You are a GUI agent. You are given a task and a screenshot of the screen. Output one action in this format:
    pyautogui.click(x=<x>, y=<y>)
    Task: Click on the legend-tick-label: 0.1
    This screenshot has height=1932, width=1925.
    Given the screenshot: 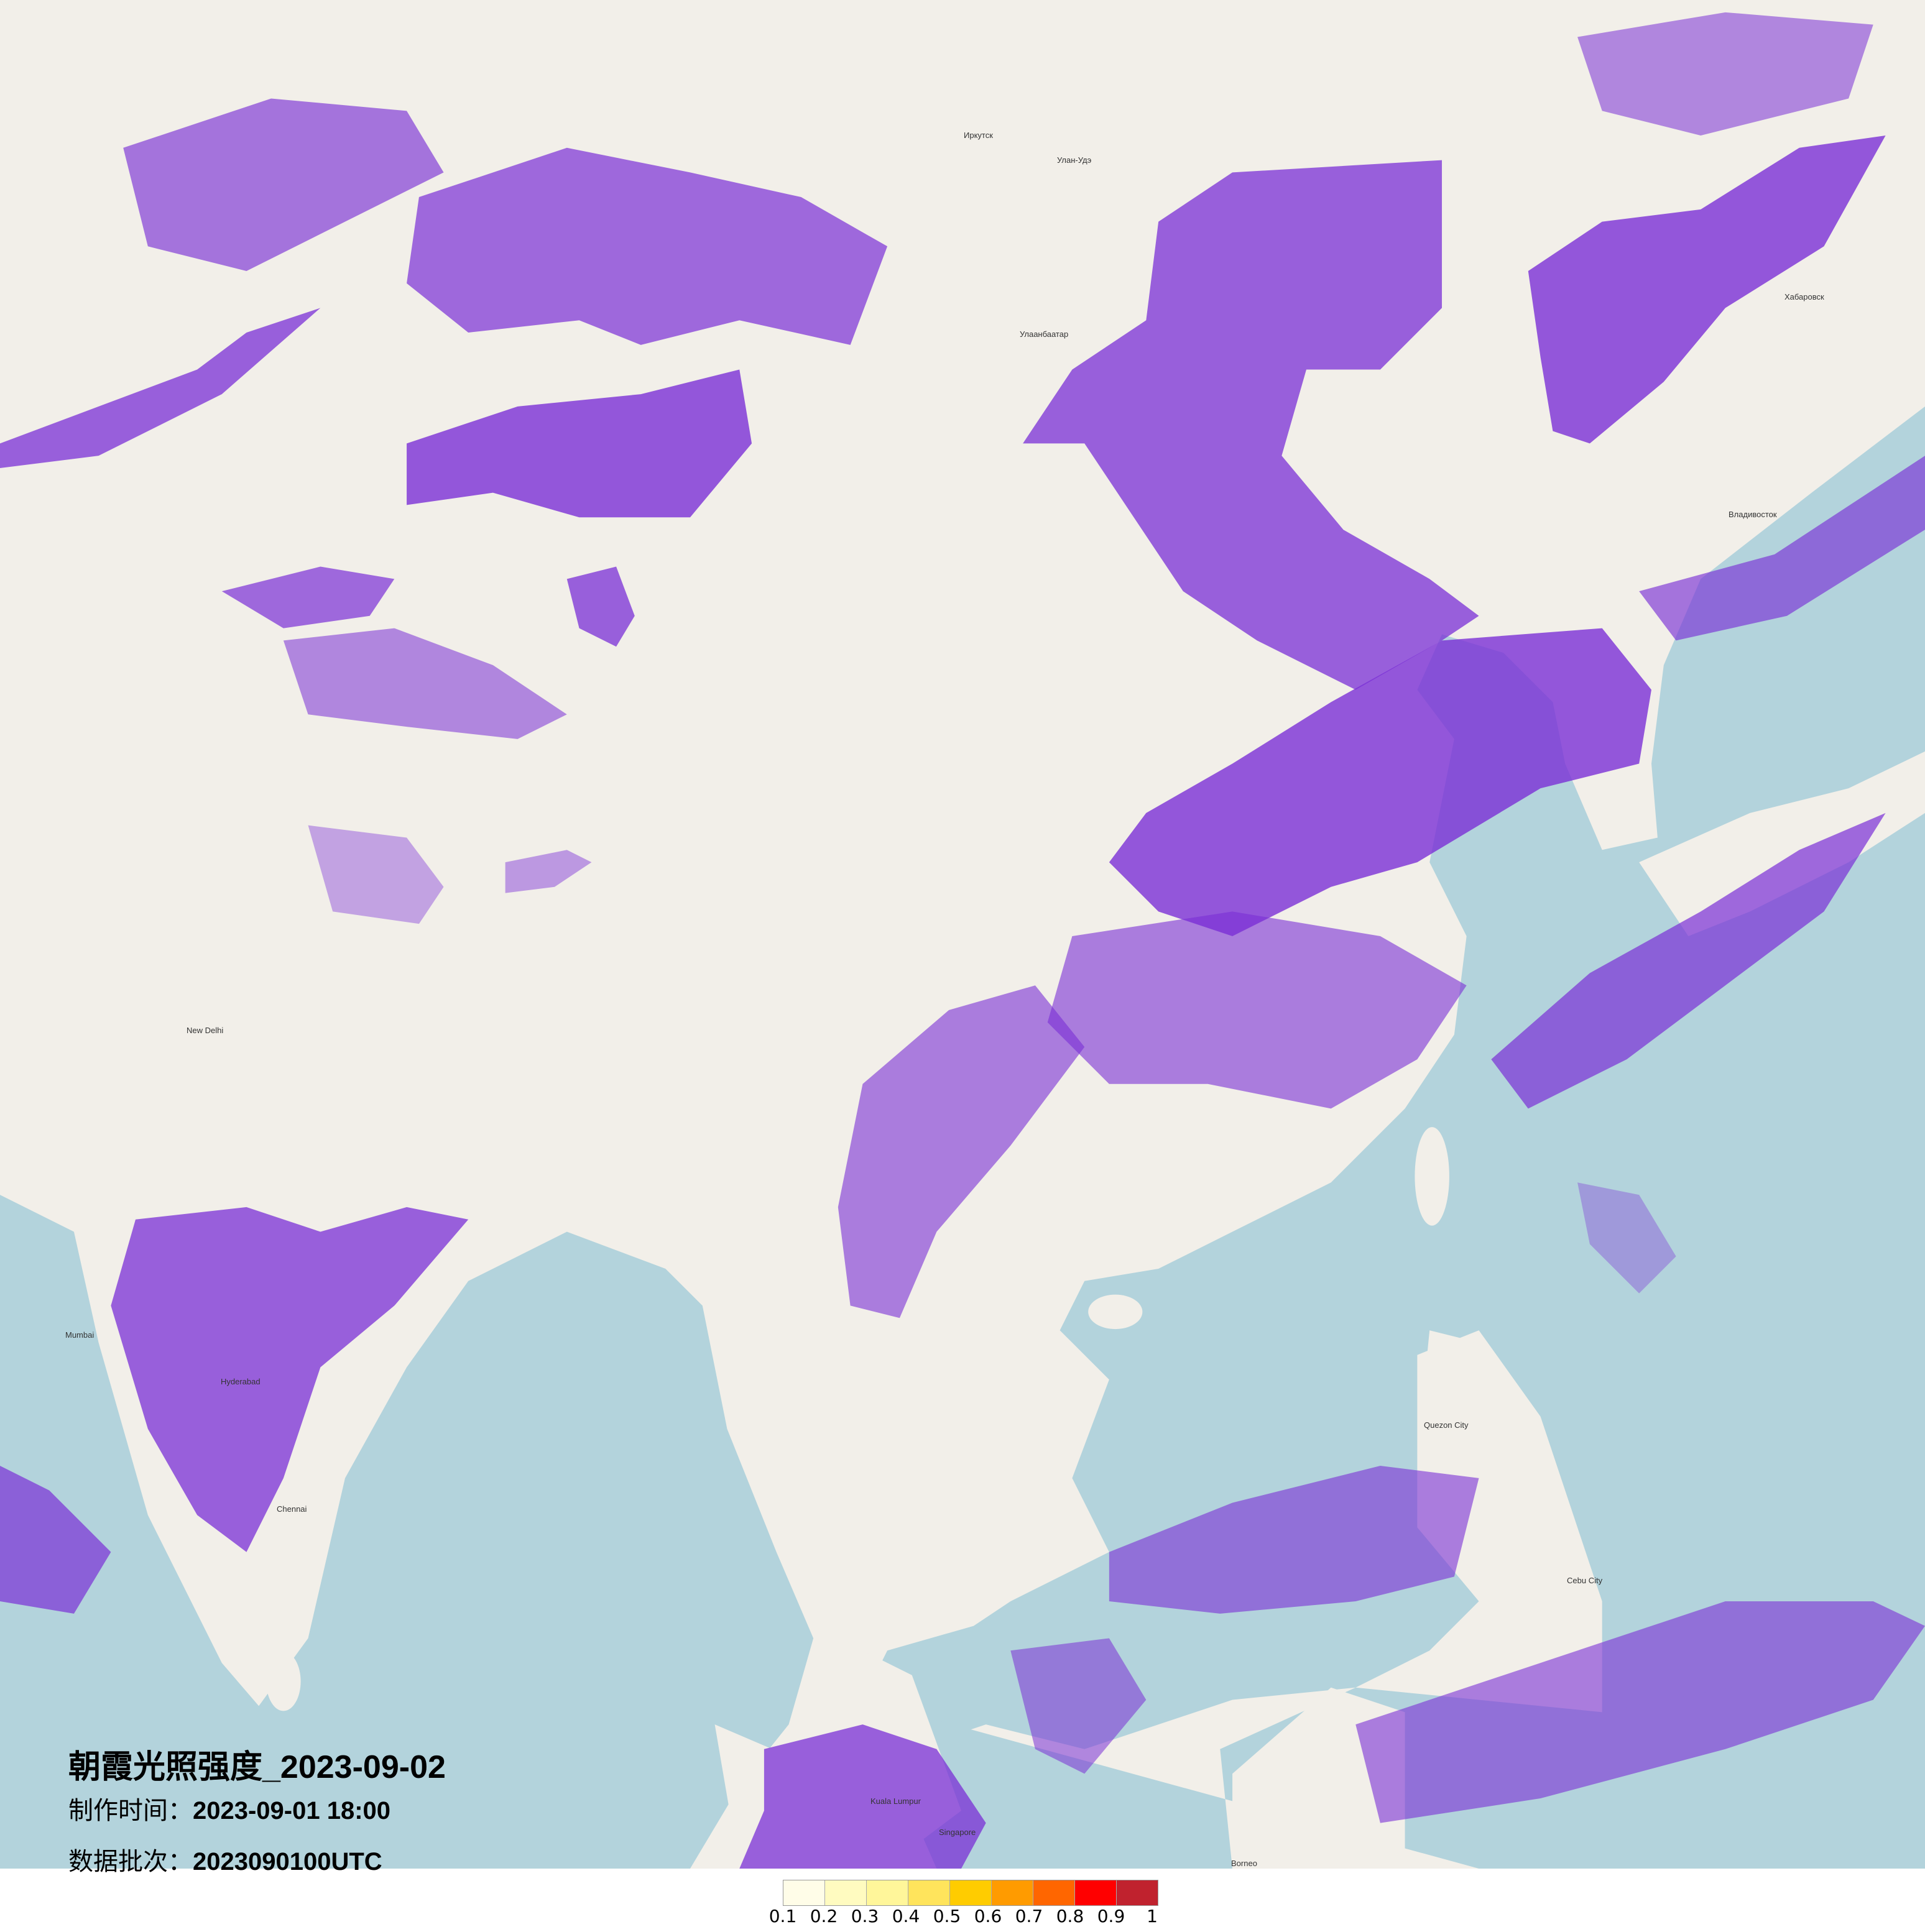 What is the action you would take?
    pyautogui.click(x=783, y=1916)
    